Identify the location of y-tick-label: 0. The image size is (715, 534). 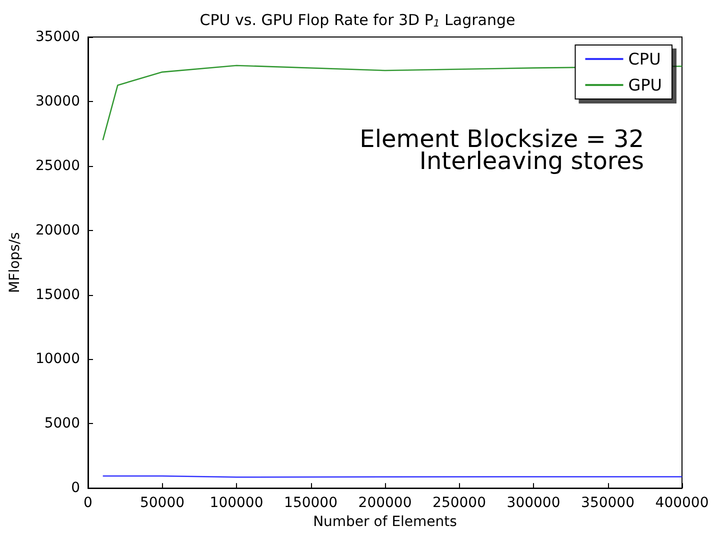
(75, 488).